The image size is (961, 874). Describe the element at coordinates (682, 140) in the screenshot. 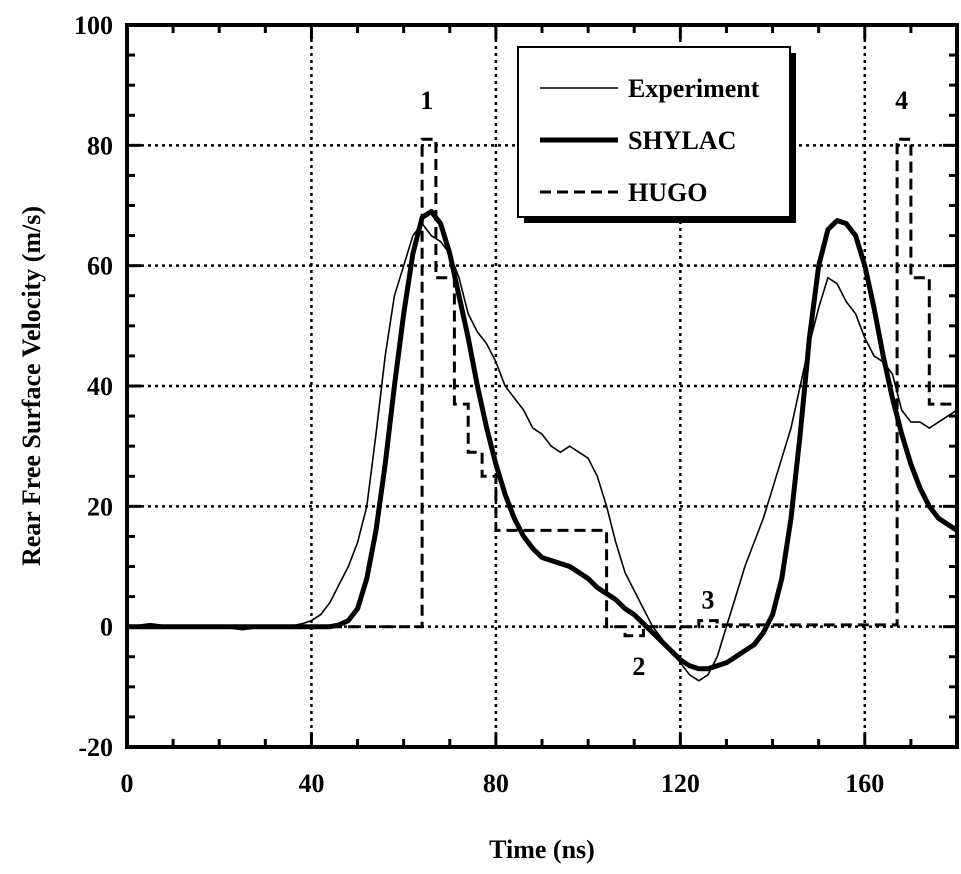

I see `legend-label: SHYLAC` at that location.